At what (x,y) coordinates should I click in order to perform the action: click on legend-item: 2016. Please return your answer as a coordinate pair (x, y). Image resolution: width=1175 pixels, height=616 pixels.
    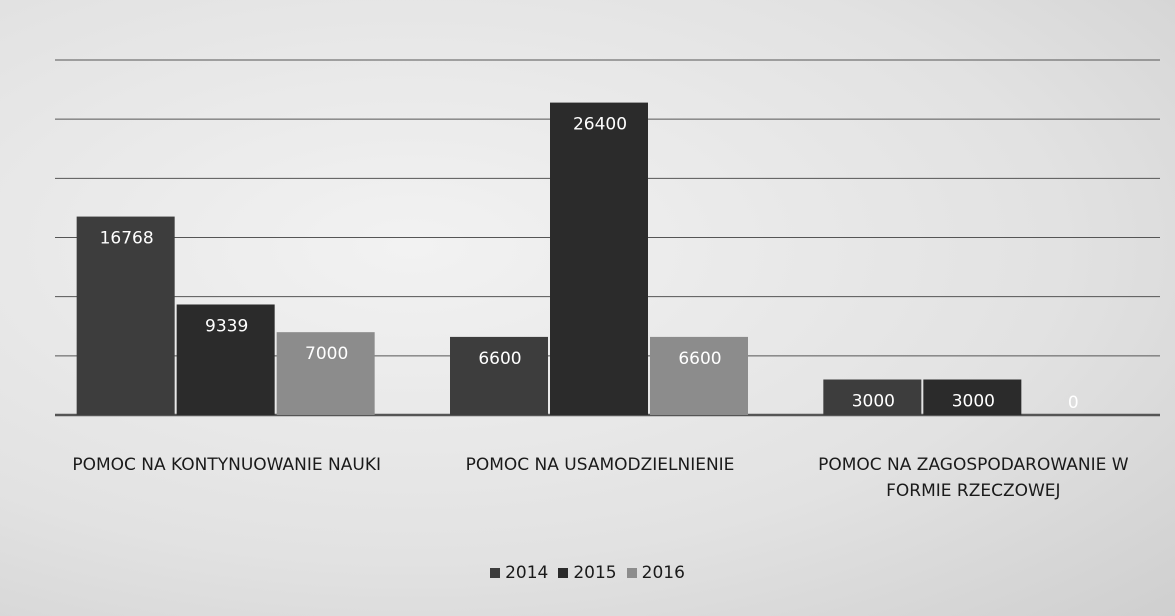
    Looking at the image, I should click on (655, 573).